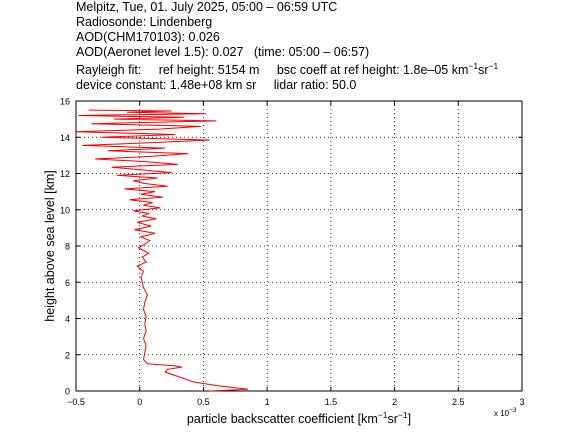 This screenshot has width=576, height=432. I want to click on x-tick-label: −0.5, so click(76, 402).